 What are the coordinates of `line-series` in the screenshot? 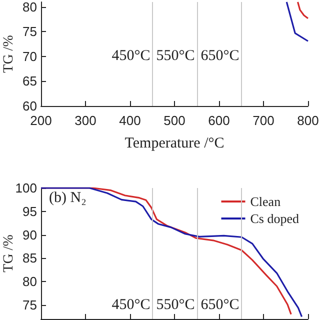 It's located at (302, 10).